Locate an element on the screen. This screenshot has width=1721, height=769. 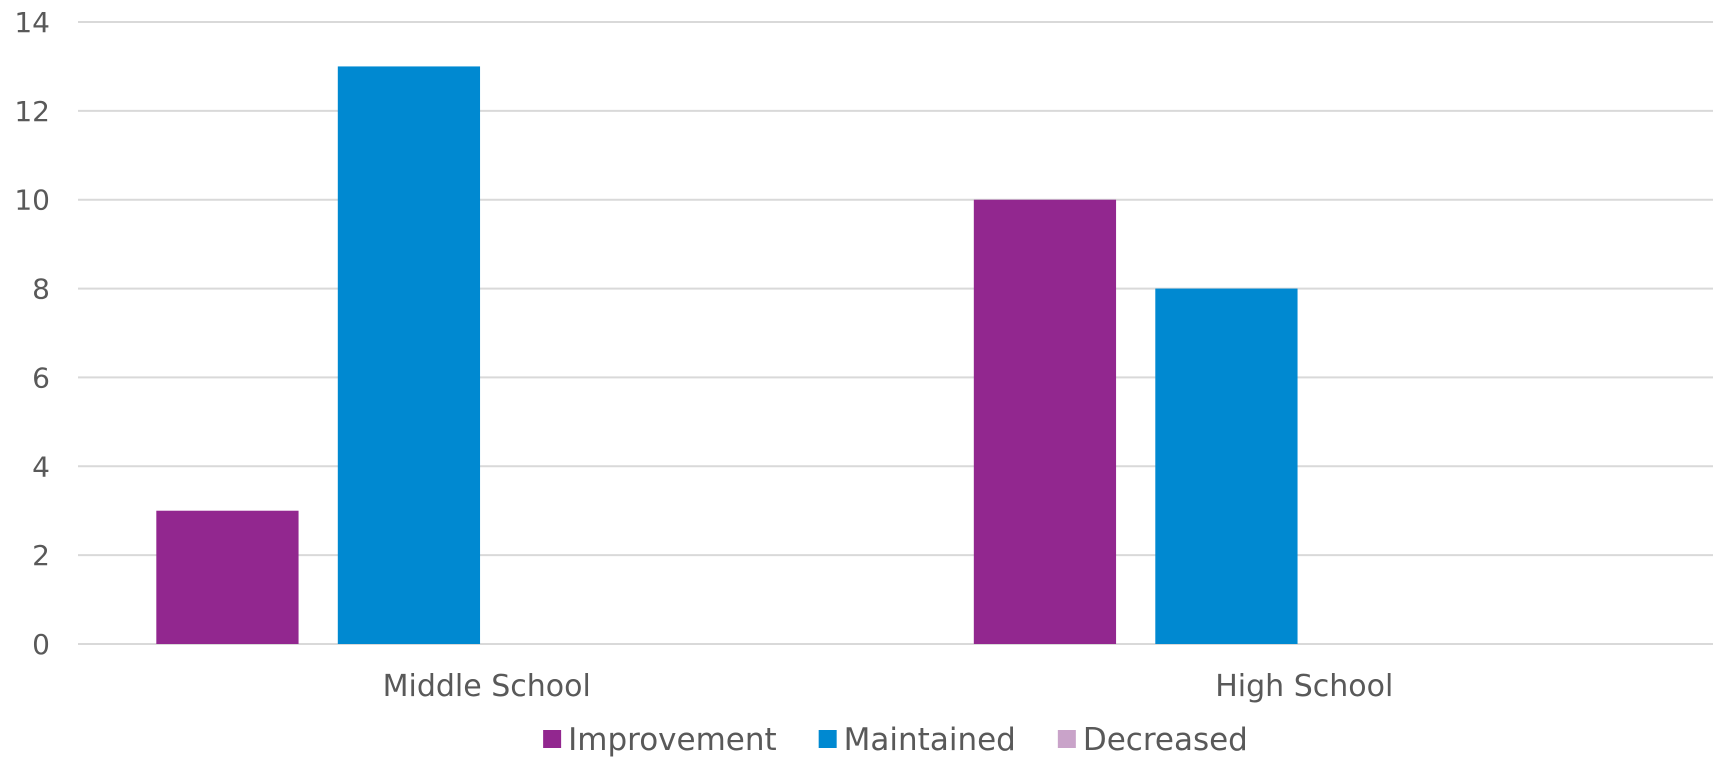
y-tick-label: 14 is located at coordinates (32, 22).